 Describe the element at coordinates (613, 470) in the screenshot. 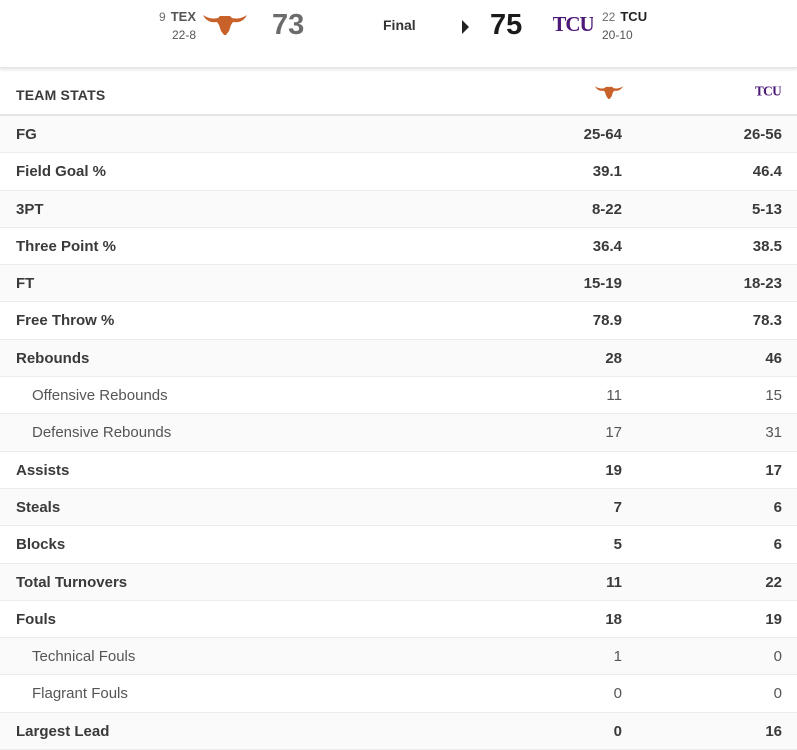

I see `away-stat-value: 19` at that location.